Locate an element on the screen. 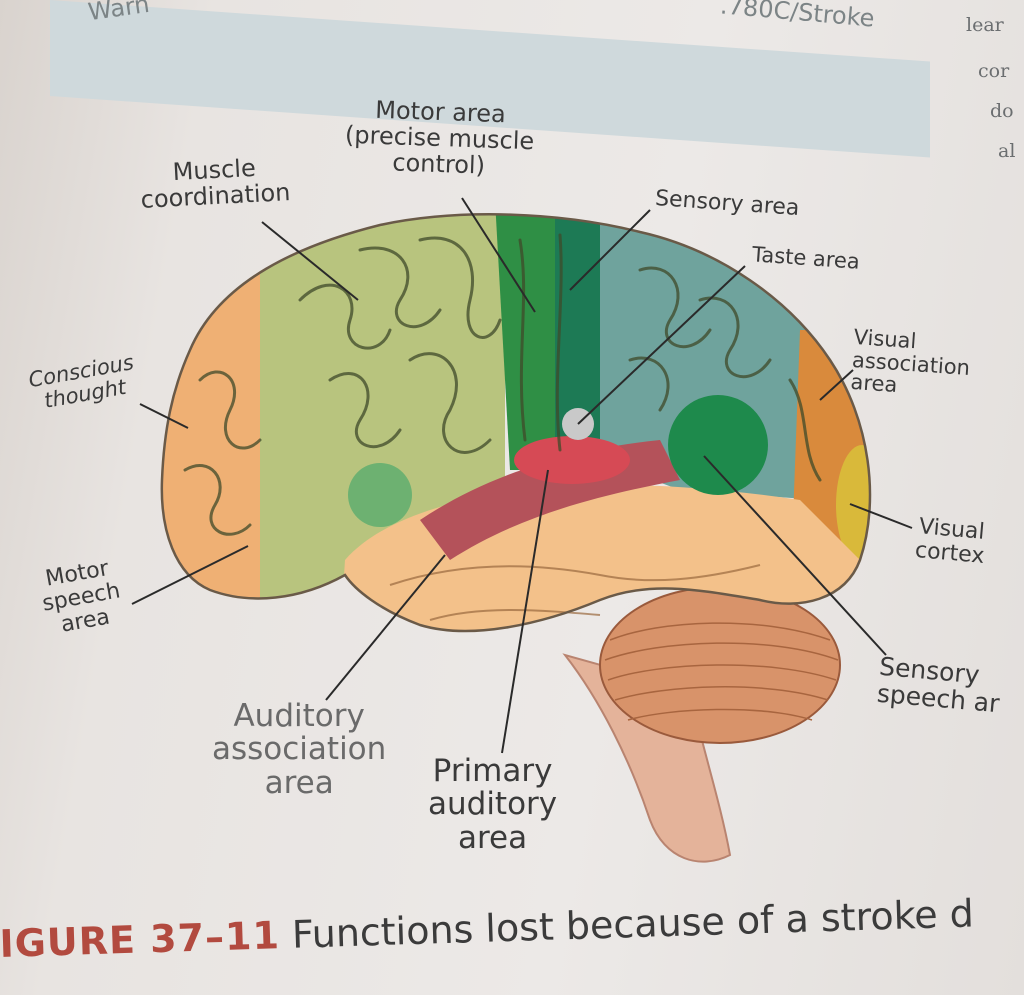 Image resolution: width=1024 pixels, height=995 pixels. label-primary-auditory: Primary auditory area is located at coordinates (492, 805).